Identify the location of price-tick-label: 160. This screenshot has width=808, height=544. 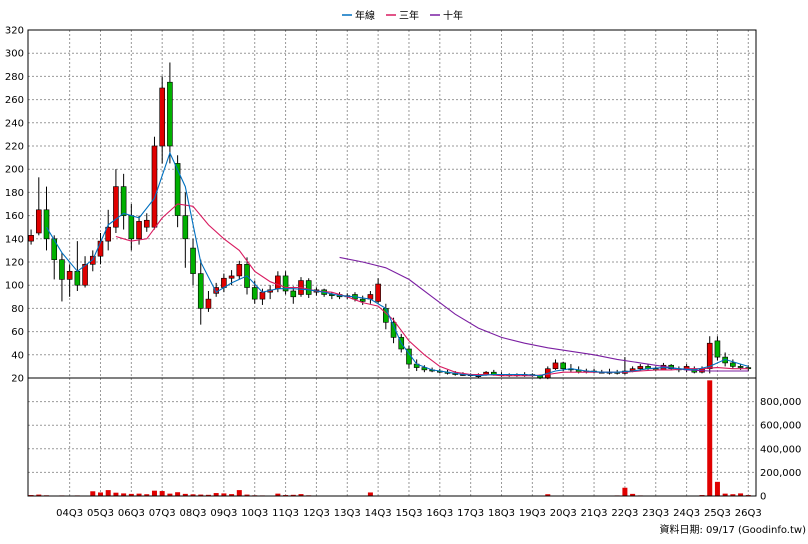
(14, 216).